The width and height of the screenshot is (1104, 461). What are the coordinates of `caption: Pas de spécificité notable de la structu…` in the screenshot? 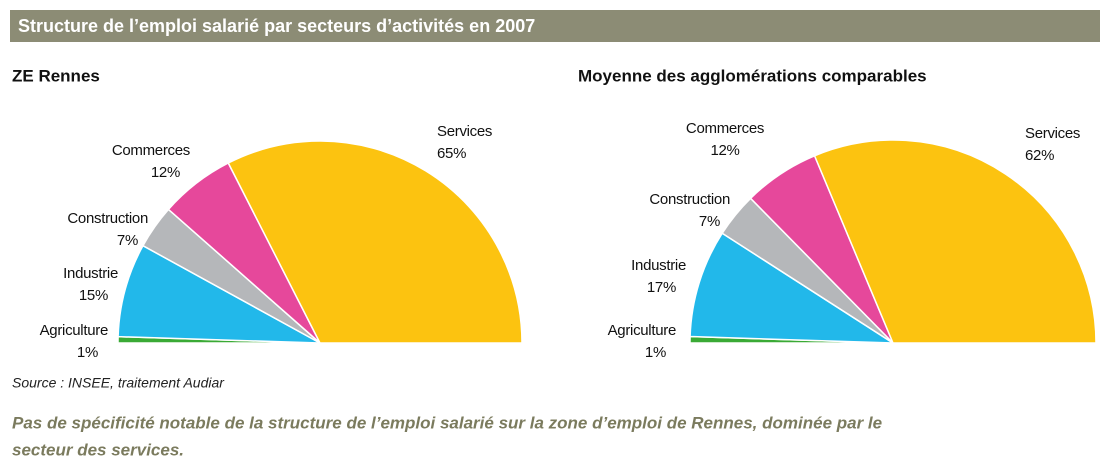 It's located at (447, 422).